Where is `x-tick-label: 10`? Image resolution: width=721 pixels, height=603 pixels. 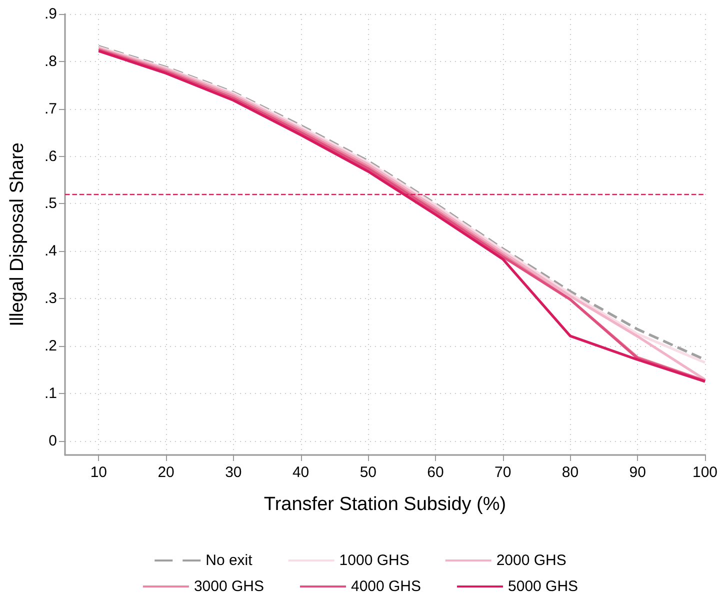 x-tick-label: 10 is located at coordinates (99, 472).